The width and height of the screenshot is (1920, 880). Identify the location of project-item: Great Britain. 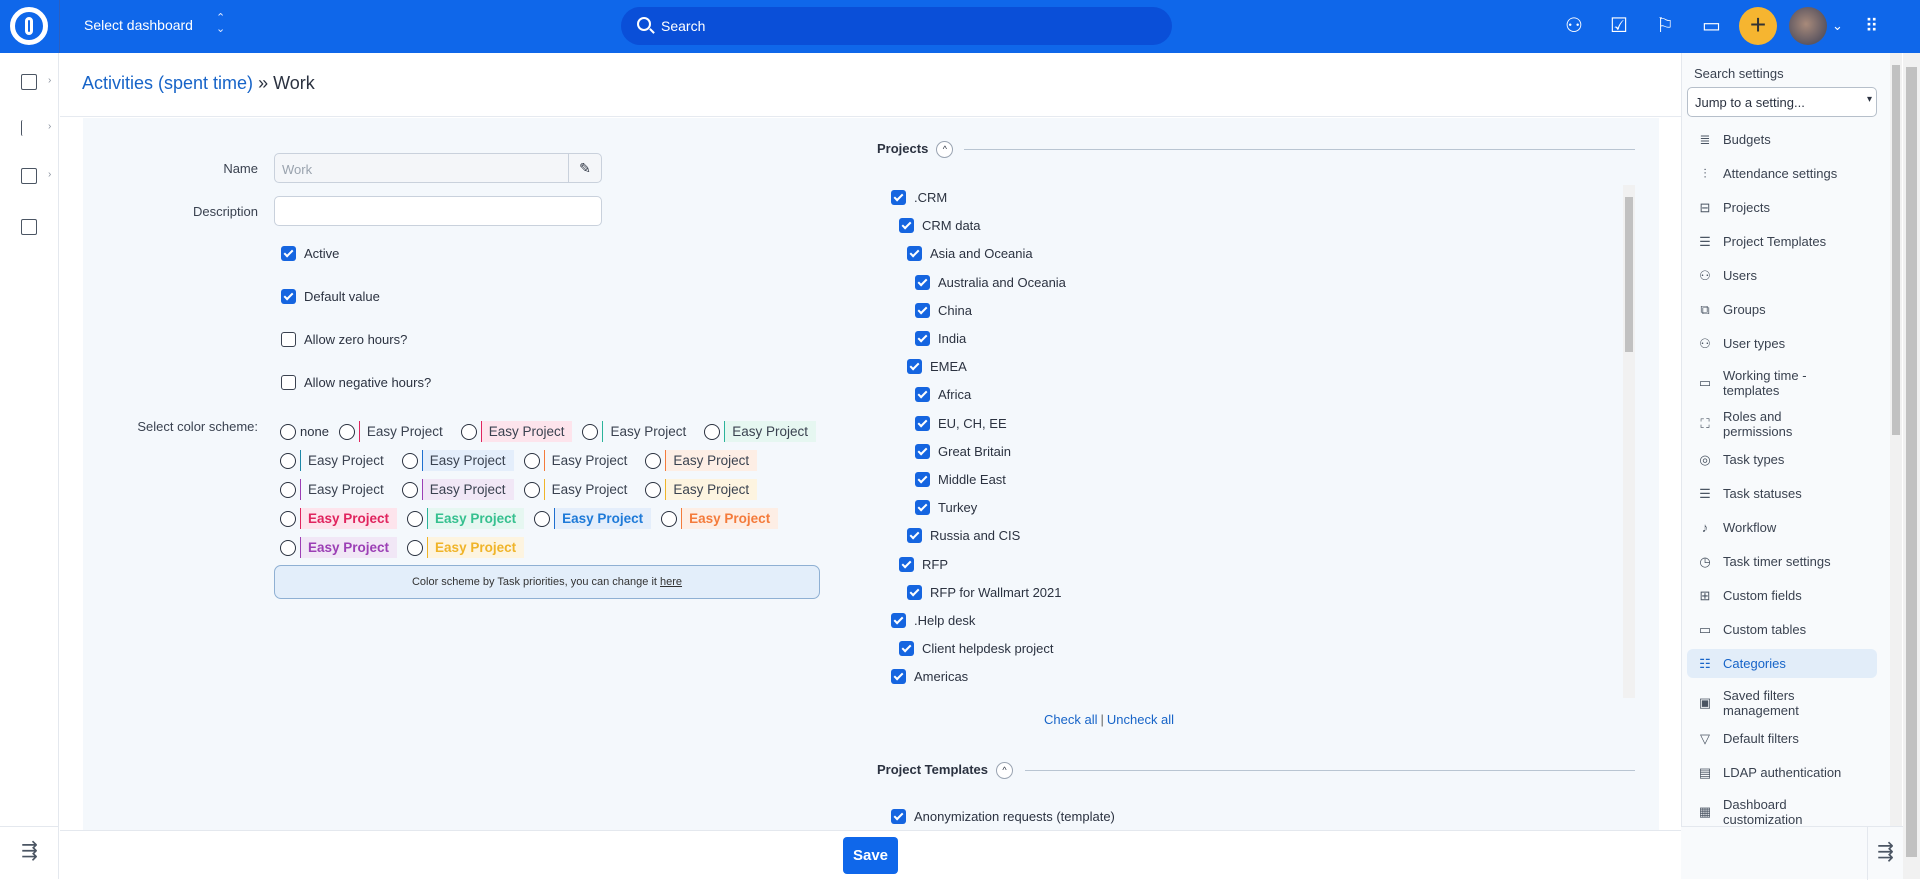
(963, 451).